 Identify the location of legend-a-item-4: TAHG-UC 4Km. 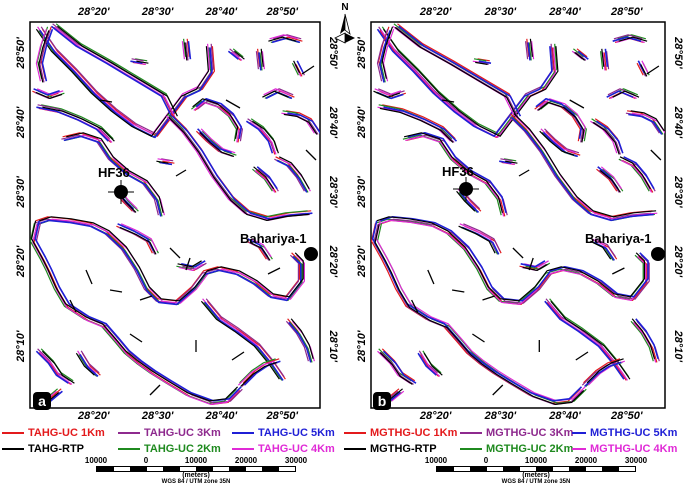
(283, 449).